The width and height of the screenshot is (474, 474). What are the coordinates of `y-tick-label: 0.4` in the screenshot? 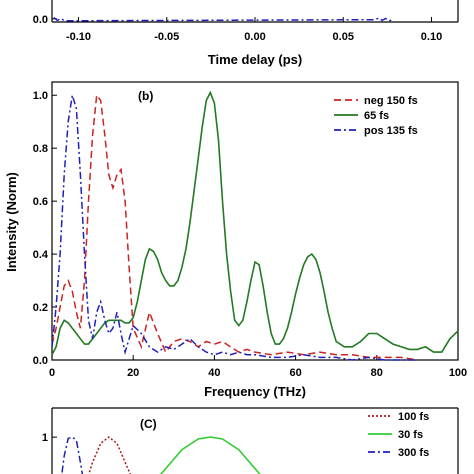 It's located at (41, 255).